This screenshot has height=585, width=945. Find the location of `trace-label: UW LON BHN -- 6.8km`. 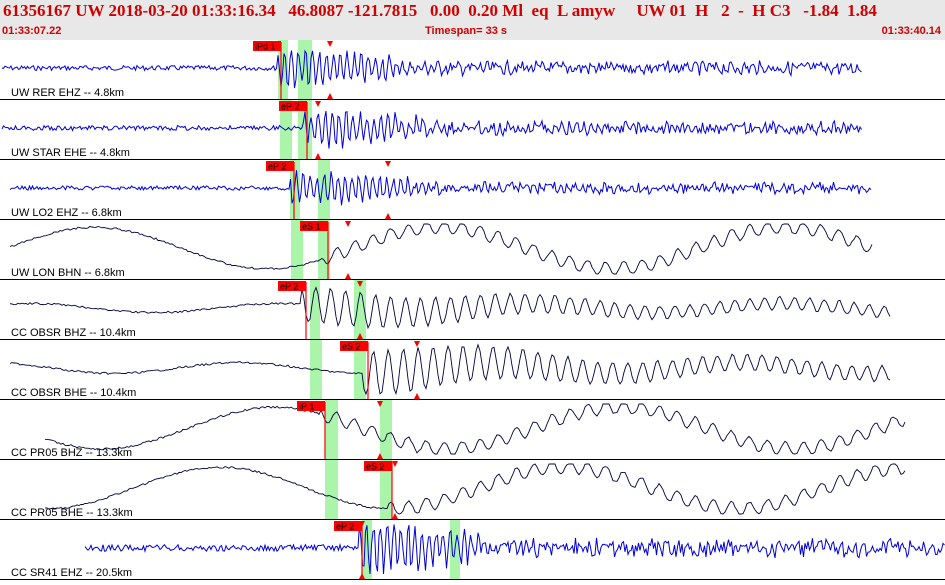

trace-label: UW LON BHN -- 6.8km is located at coordinates (68, 273).